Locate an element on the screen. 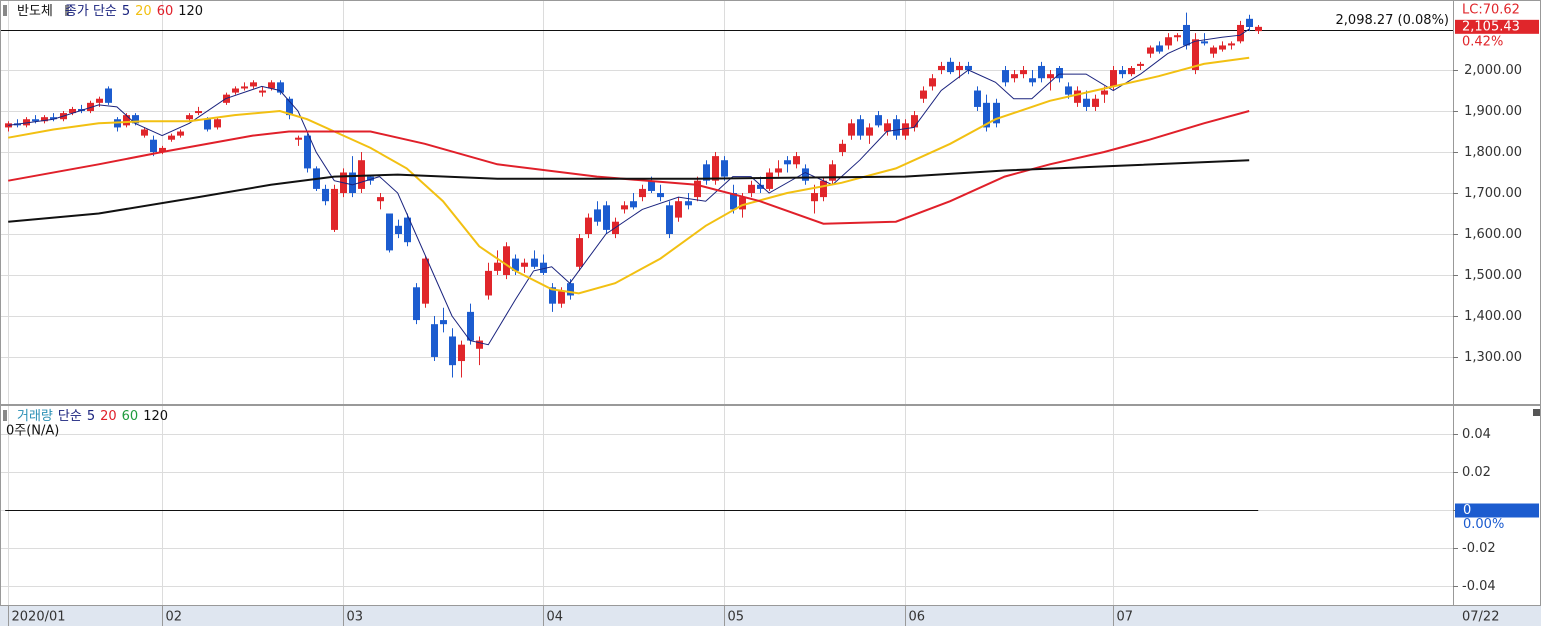 This screenshot has width=1541, height=626. y-tick-label: 2,000.00 is located at coordinates (1493, 70).